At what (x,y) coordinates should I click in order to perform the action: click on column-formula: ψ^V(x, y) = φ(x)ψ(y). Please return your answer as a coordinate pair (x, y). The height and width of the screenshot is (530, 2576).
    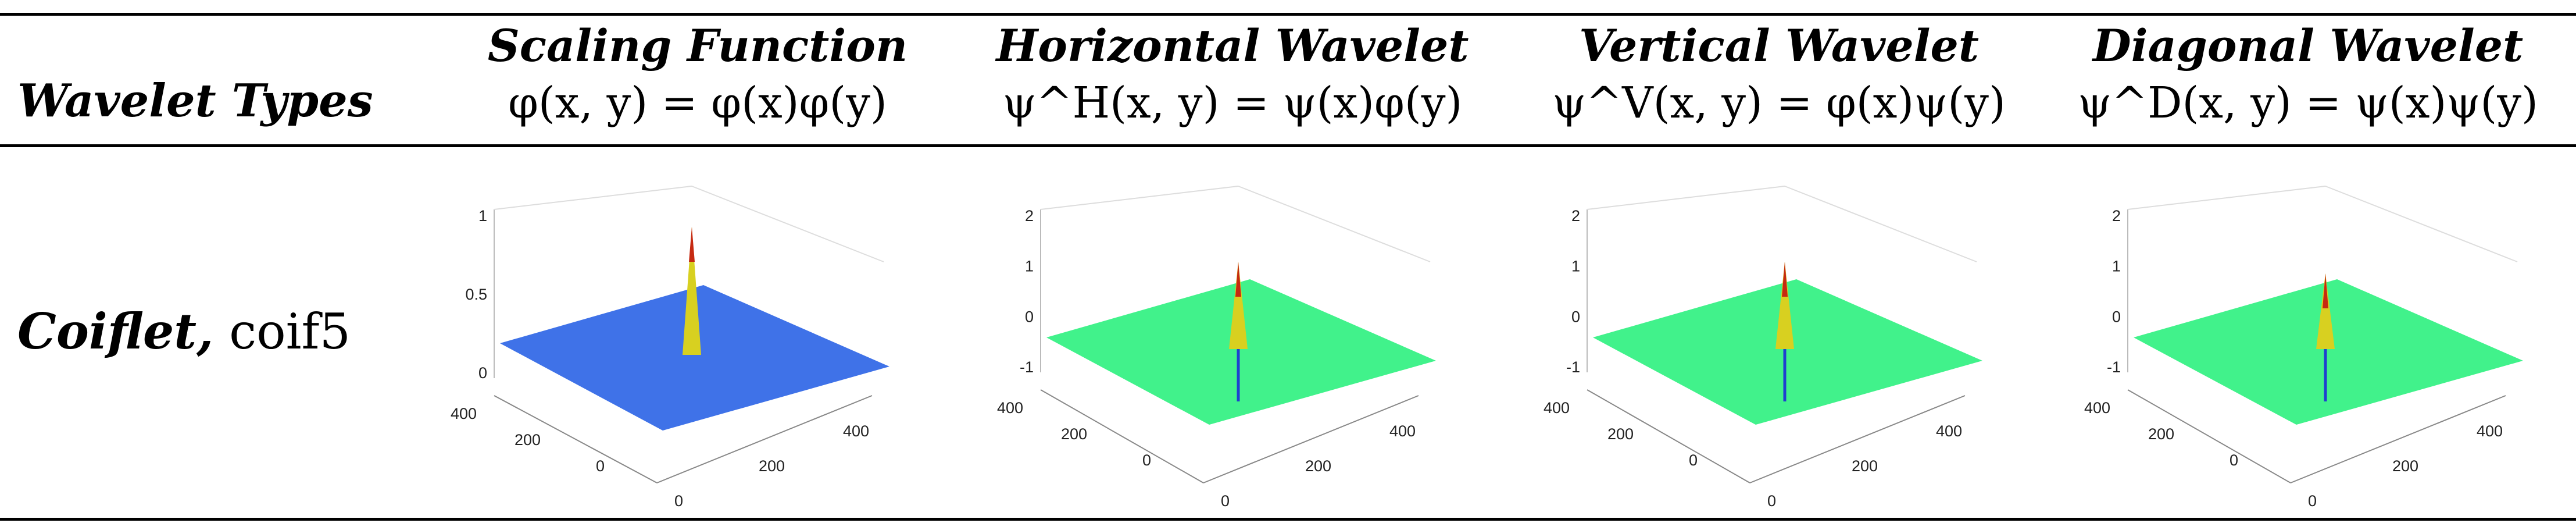
    Looking at the image, I should click on (1779, 103).